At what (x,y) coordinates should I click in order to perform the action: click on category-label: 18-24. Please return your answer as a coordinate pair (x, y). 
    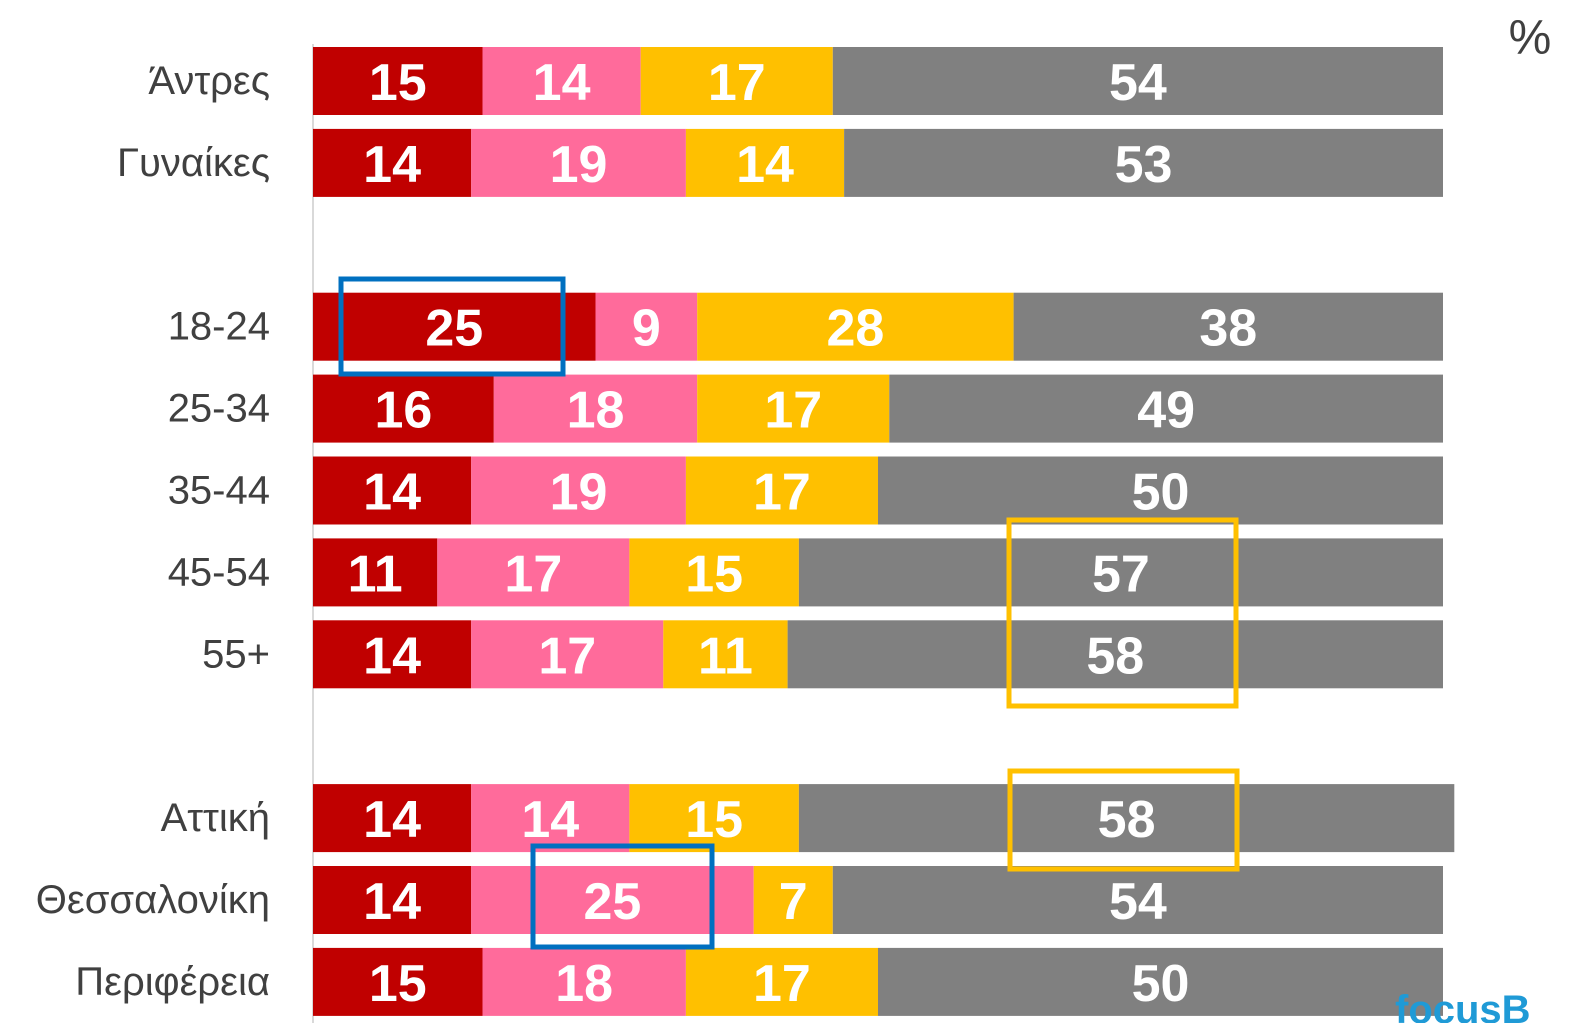
    Looking at the image, I should click on (219, 327).